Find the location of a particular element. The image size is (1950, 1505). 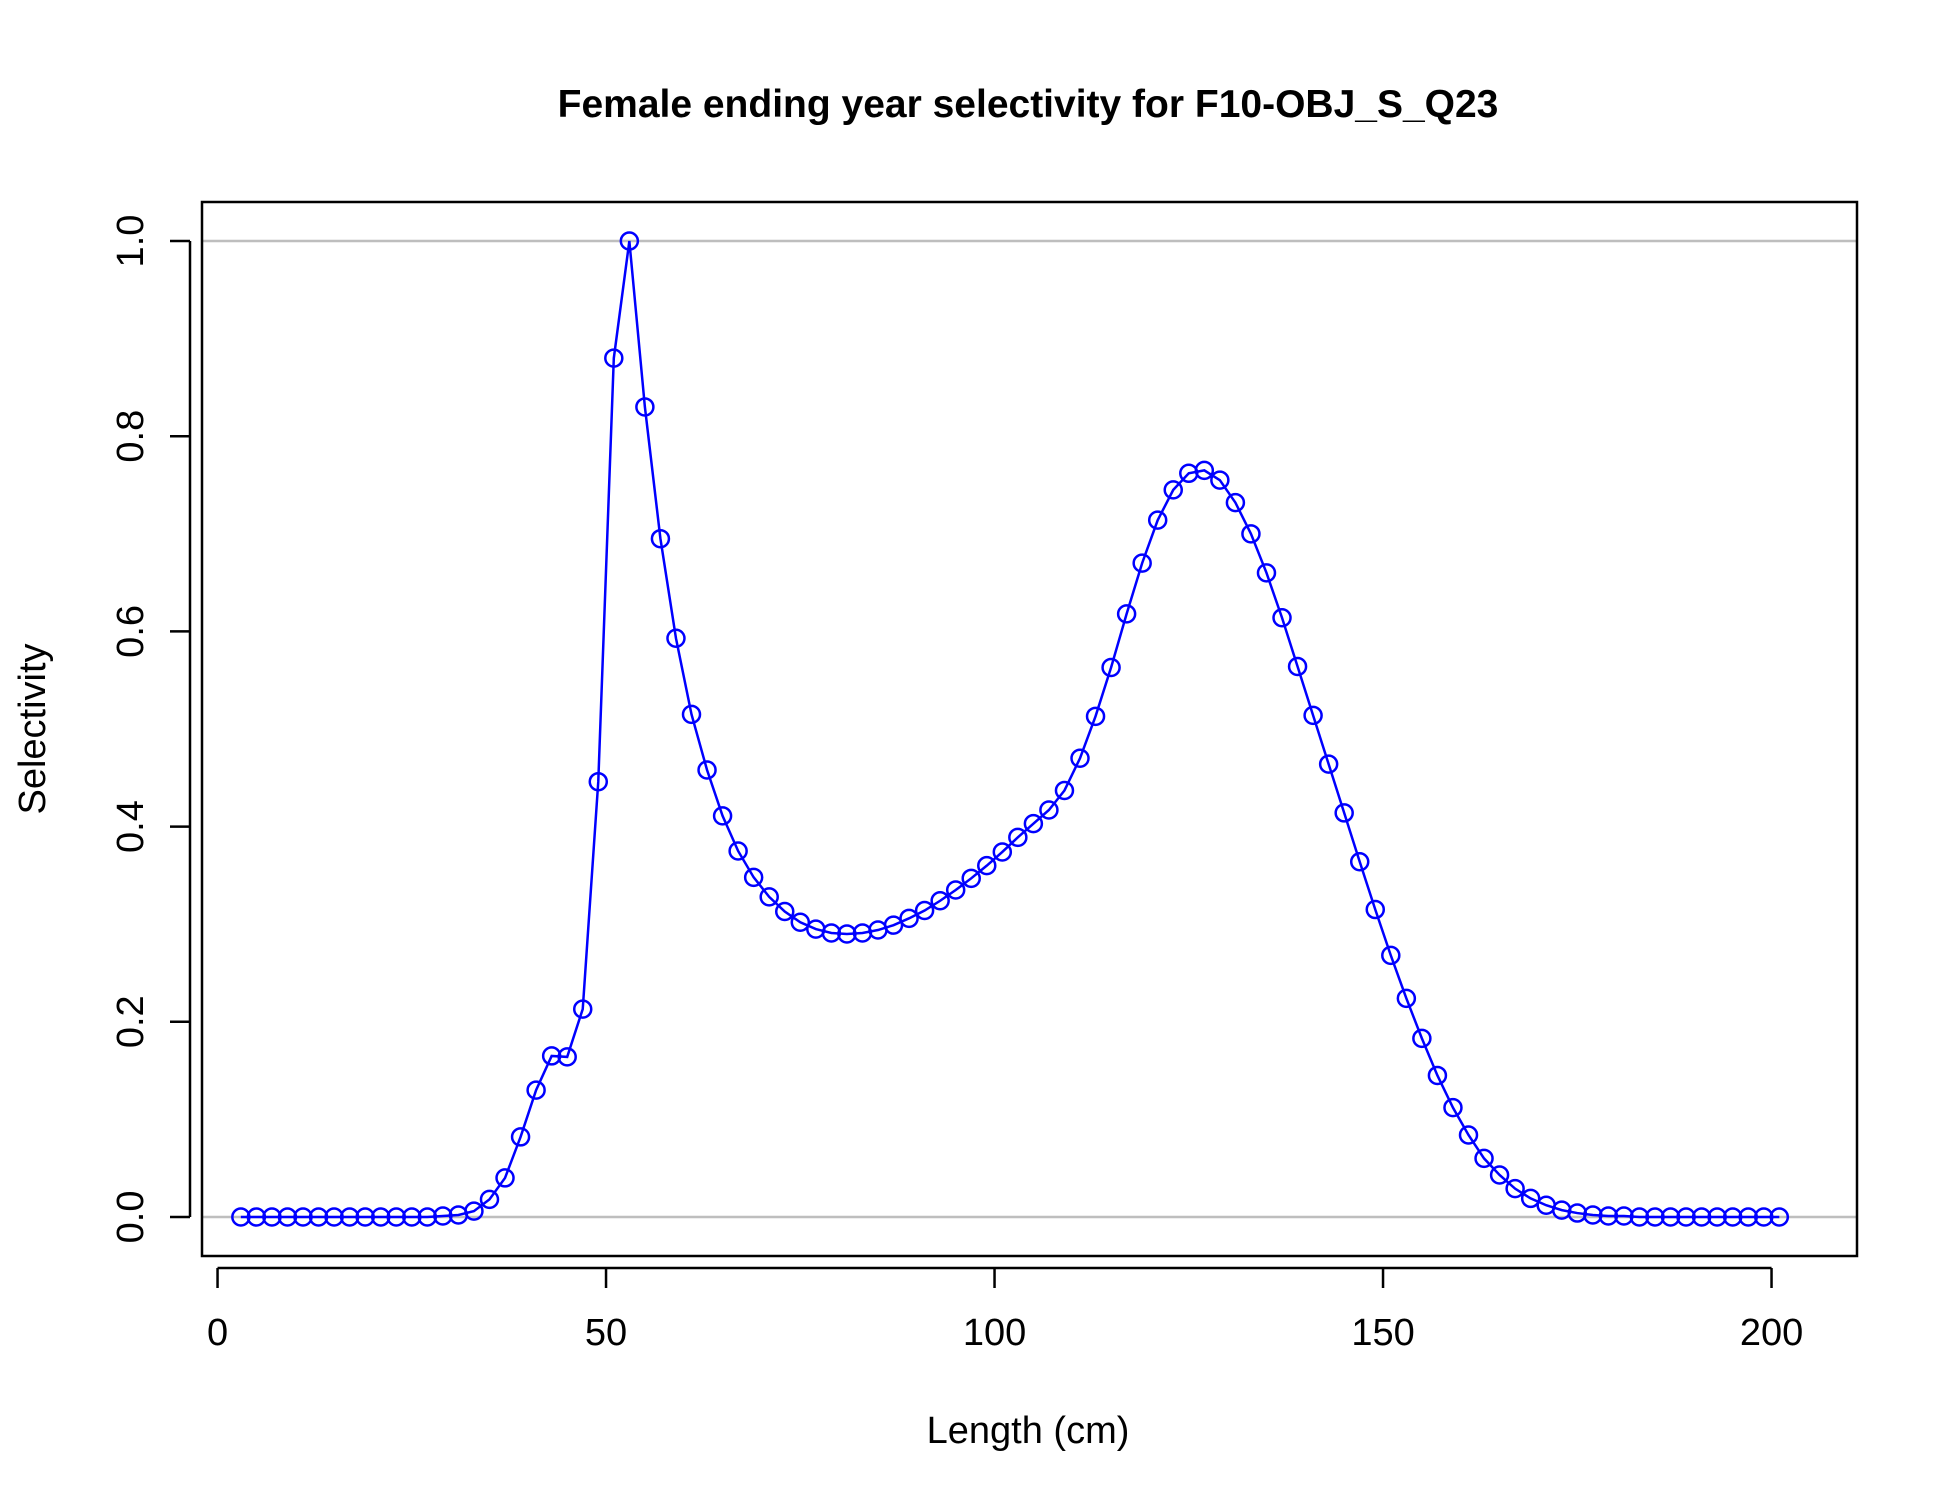

y-axis-label: Selectivity is located at coordinates (33, 728).